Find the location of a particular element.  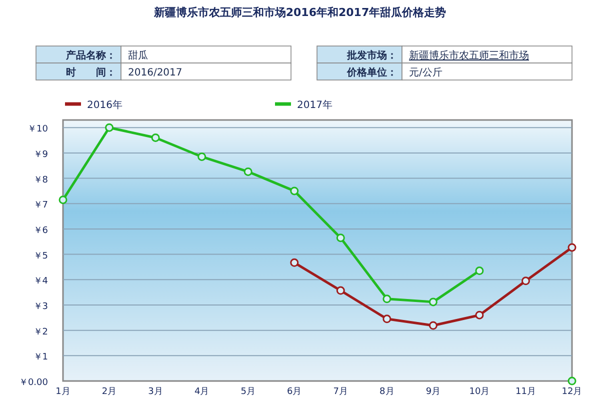

y-tick-label: ￥7 is located at coordinates (40, 205).